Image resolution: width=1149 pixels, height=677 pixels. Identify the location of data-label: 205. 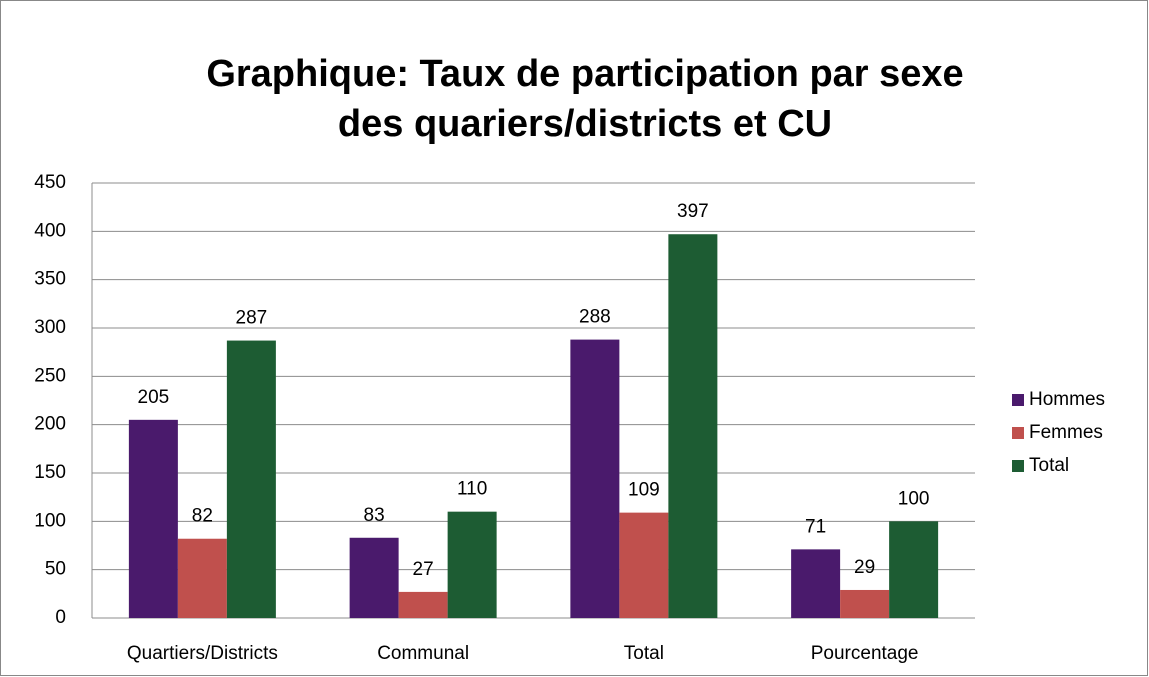
(154, 397).